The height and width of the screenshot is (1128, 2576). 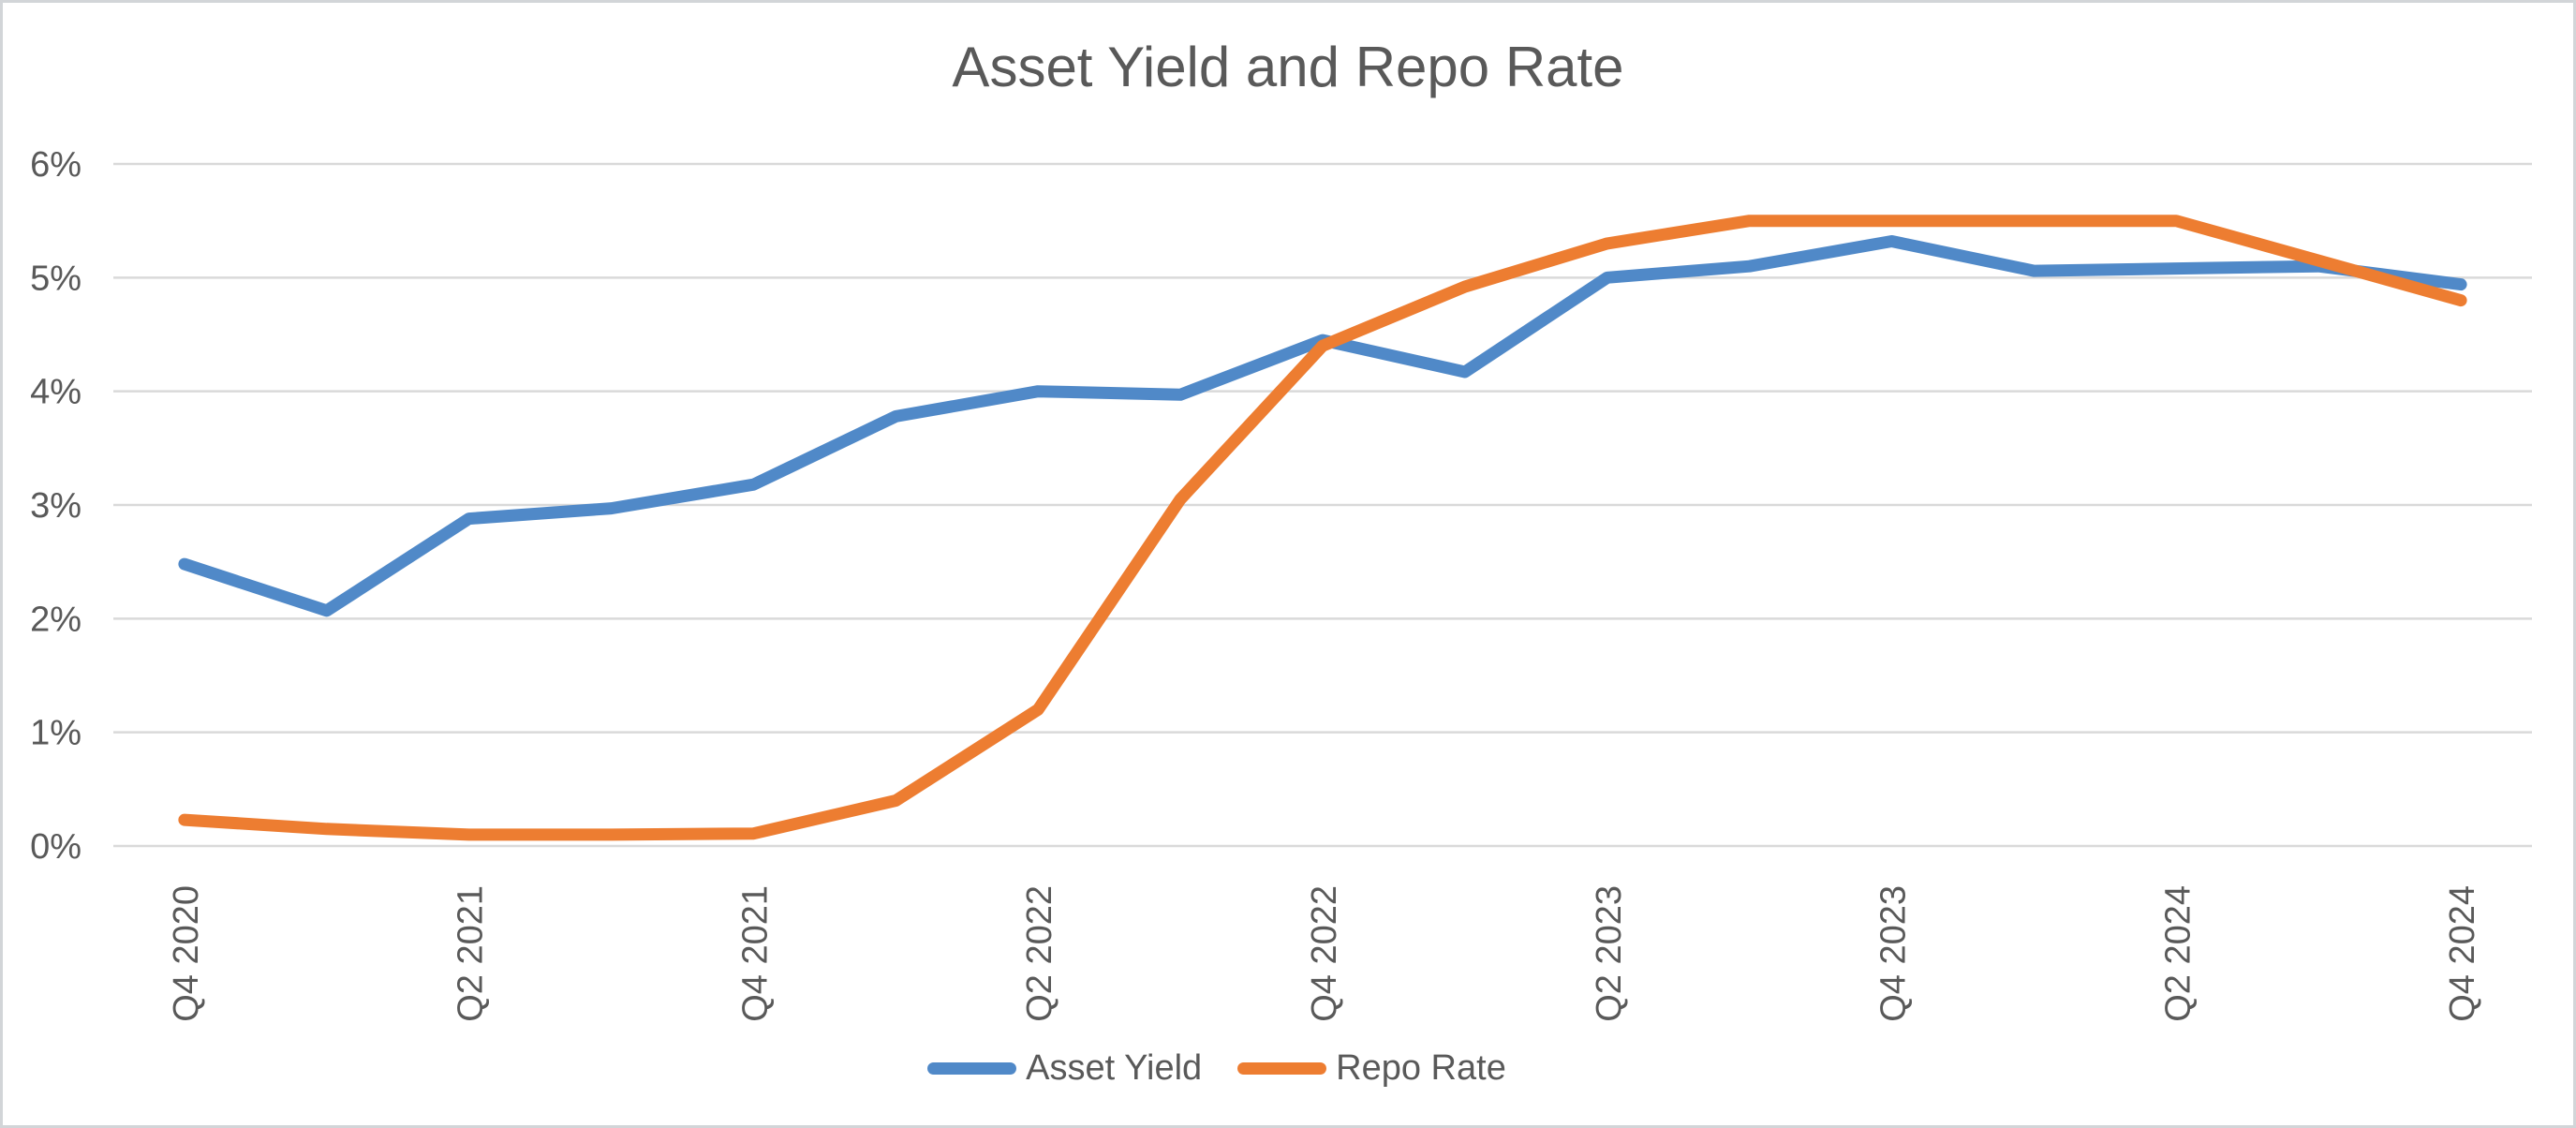 What do you see at coordinates (1288, 67) in the screenshot?
I see `chart-title: Asset Yield and Repo Rate` at bounding box center [1288, 67].